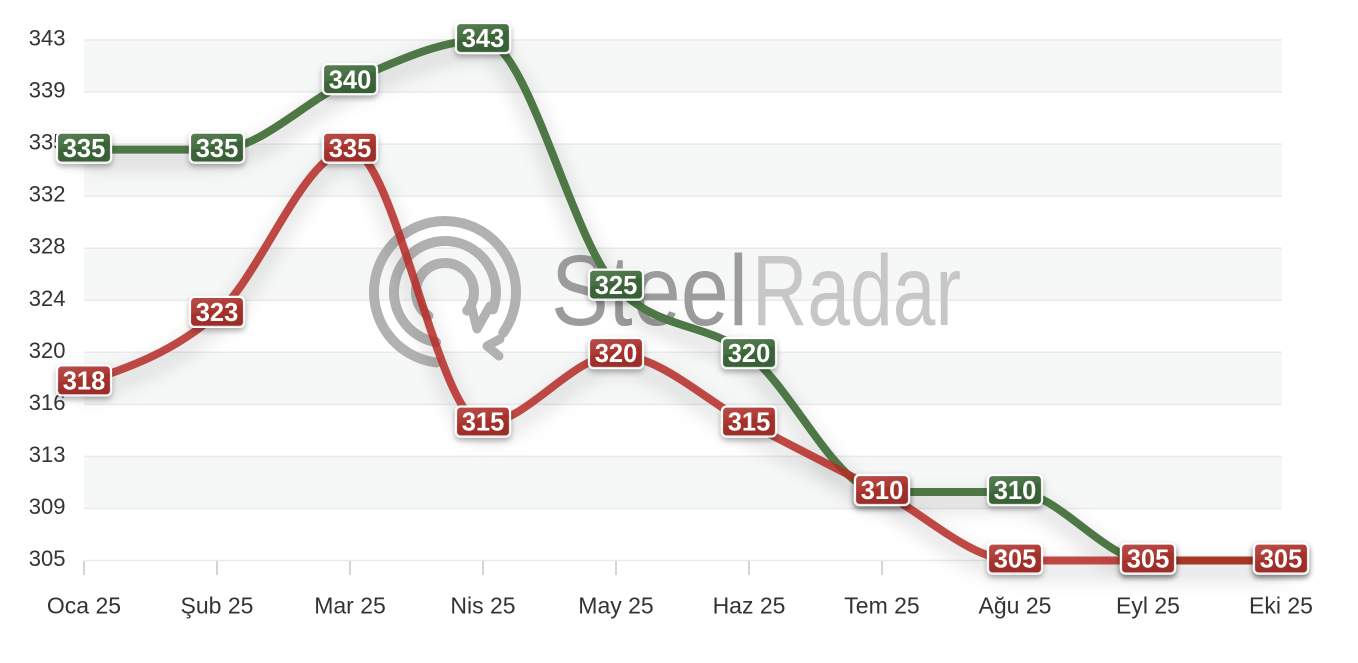 This screenshot has height=663, width=1358. I want to click on svg-text: Şub 25, so click(217, 606).